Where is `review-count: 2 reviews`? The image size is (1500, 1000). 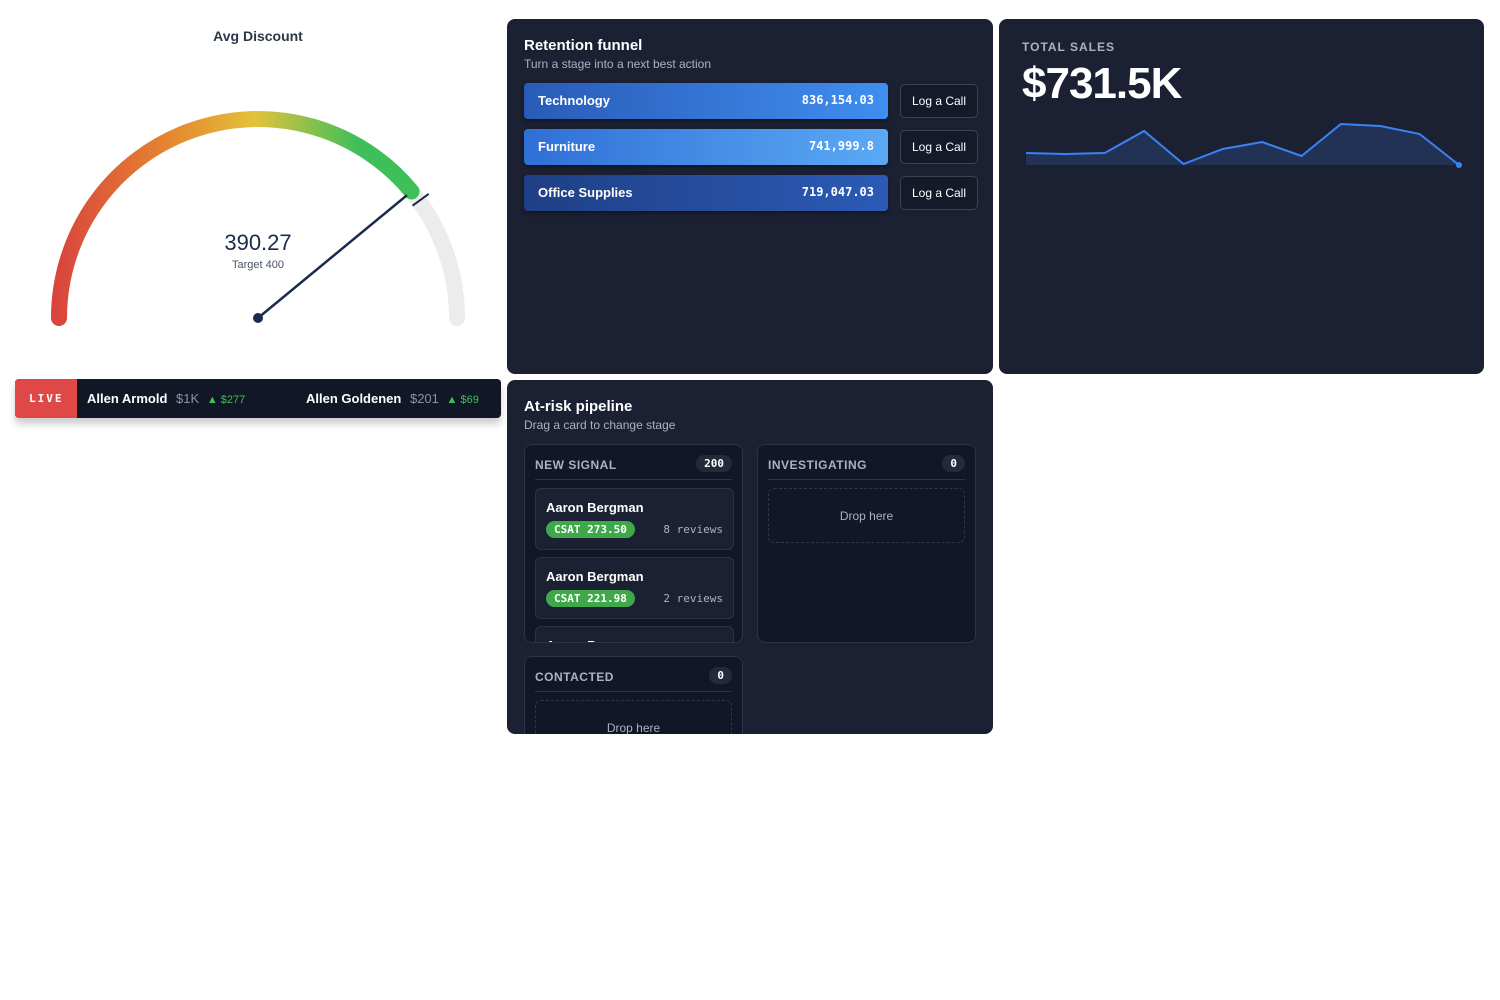
review-count: 2 reviews is located at coordinates (693, 598).